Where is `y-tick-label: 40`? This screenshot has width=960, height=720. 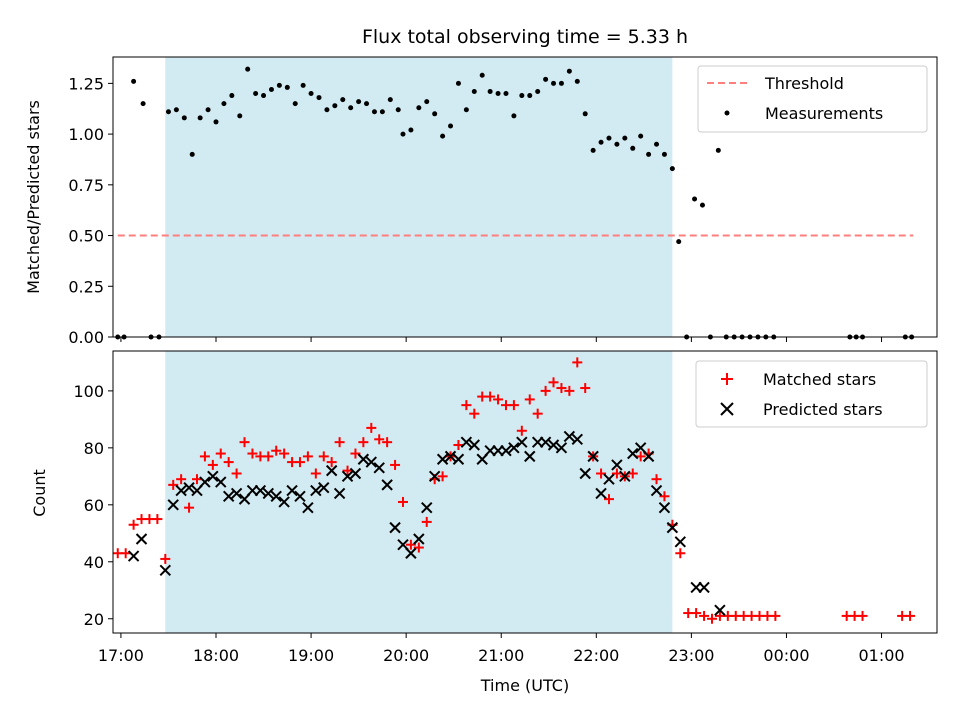 y-tick-label: 40 is located at coordinates (94, 562).